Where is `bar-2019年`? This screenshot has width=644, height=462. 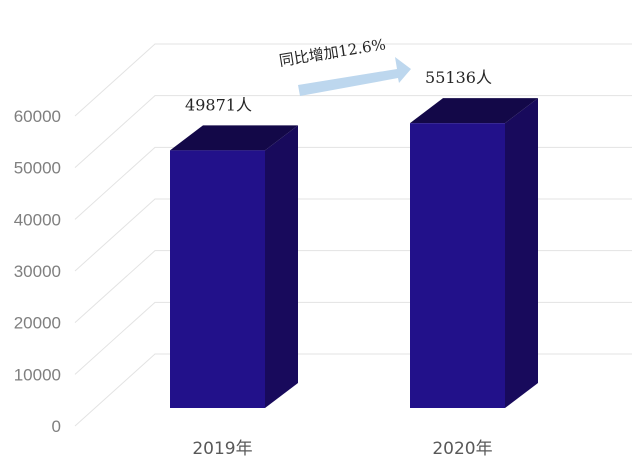
bar-2019年 is located at coordinates (234, 267).